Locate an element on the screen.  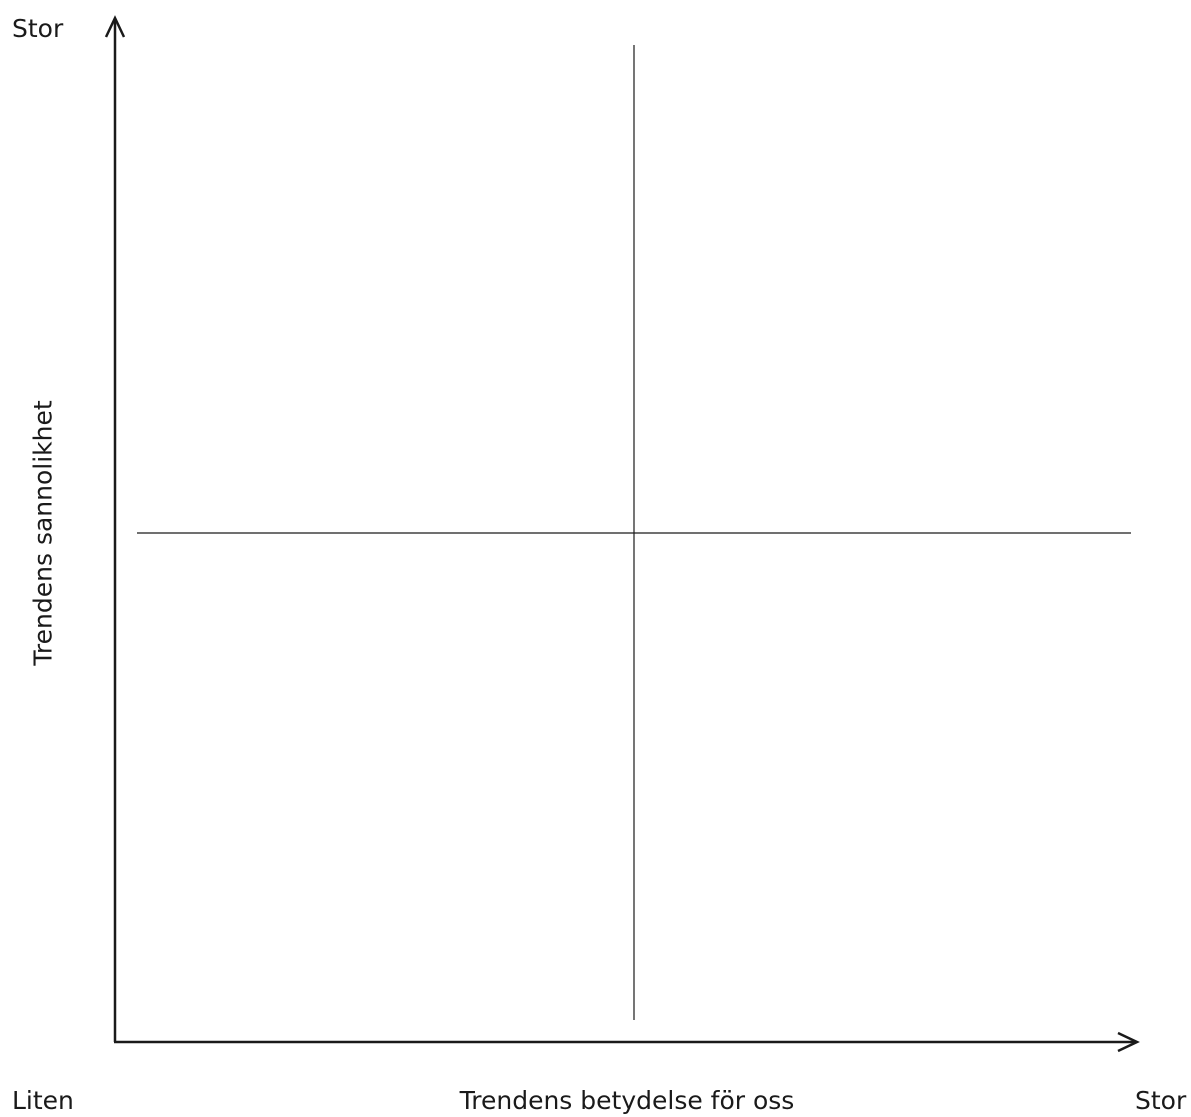
x-axis-title: Trendens betydelse för oss is located at coordinates (627, 1100).